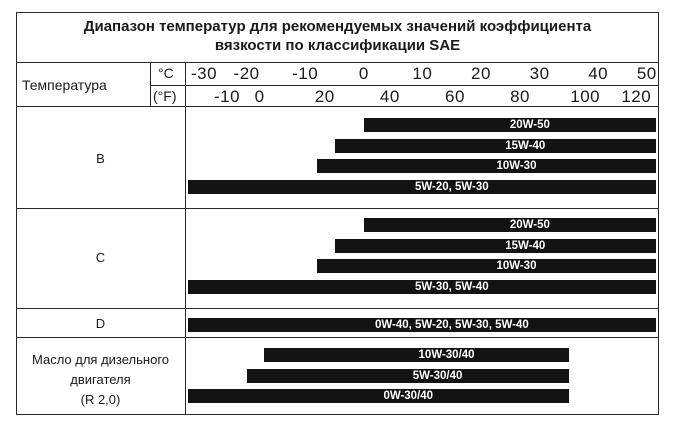 The image size is (677, 437). I want to click on row-b-divider, so click(337, 208).